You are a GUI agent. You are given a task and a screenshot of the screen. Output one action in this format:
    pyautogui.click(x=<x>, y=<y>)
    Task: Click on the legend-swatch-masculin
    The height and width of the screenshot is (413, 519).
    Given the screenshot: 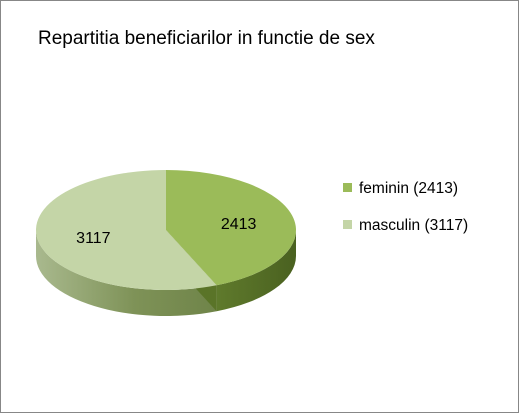 What is the action you would take?
    pyautogui.click(x=347, y=224)
    